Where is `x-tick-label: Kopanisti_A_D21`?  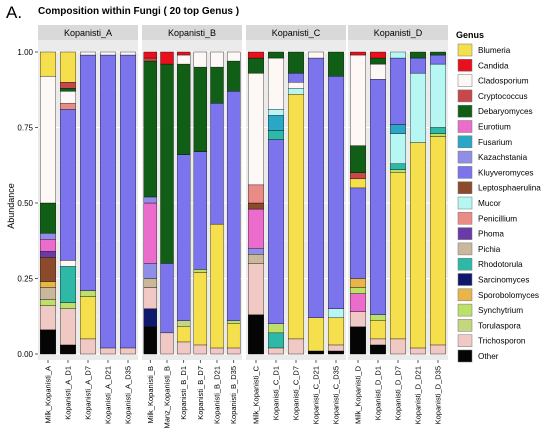 x-tick-label: Kopanisti_A_D21 is located at coordinates (108, 395).